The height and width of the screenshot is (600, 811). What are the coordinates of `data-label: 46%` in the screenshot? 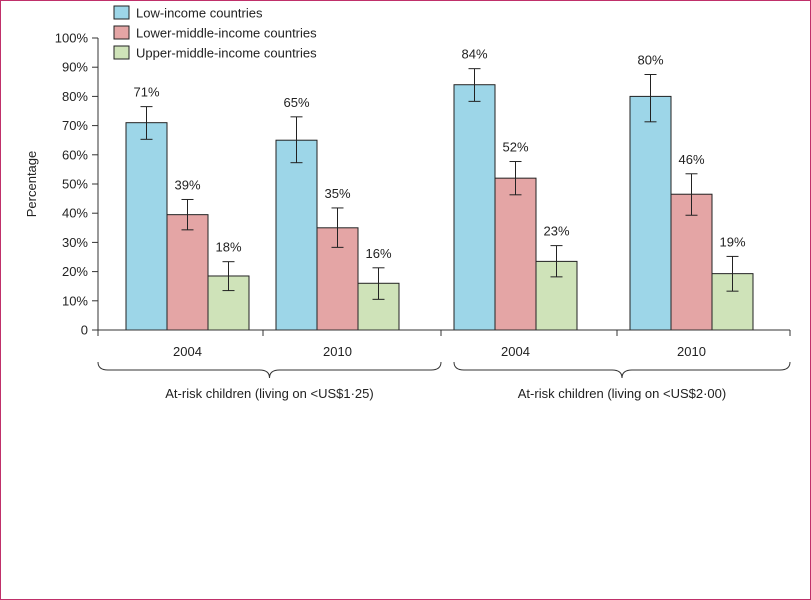 It's located at (691, 159).